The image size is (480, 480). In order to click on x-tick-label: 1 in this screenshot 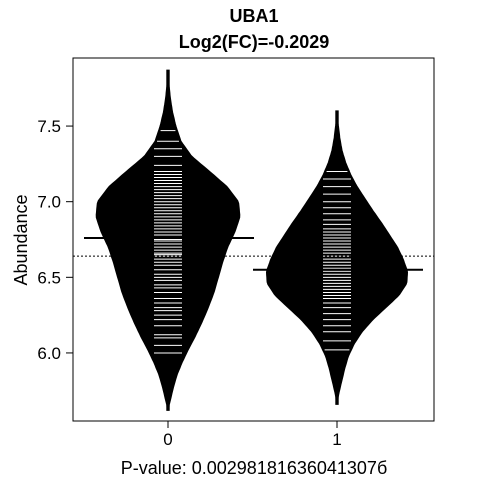, I will do `click(336, 439)`.